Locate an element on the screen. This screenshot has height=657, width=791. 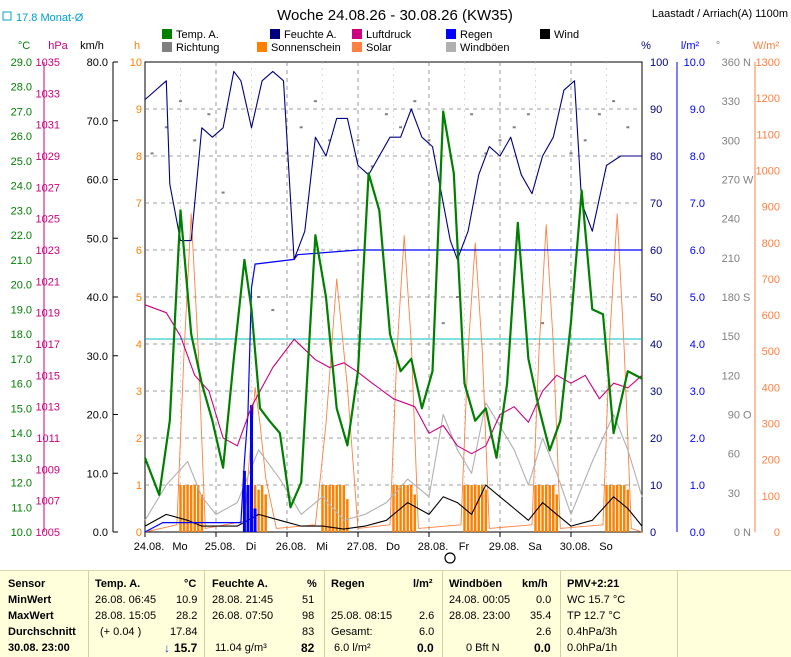
left-axis-tick: 24.0 is located at coordinates (21, 187).